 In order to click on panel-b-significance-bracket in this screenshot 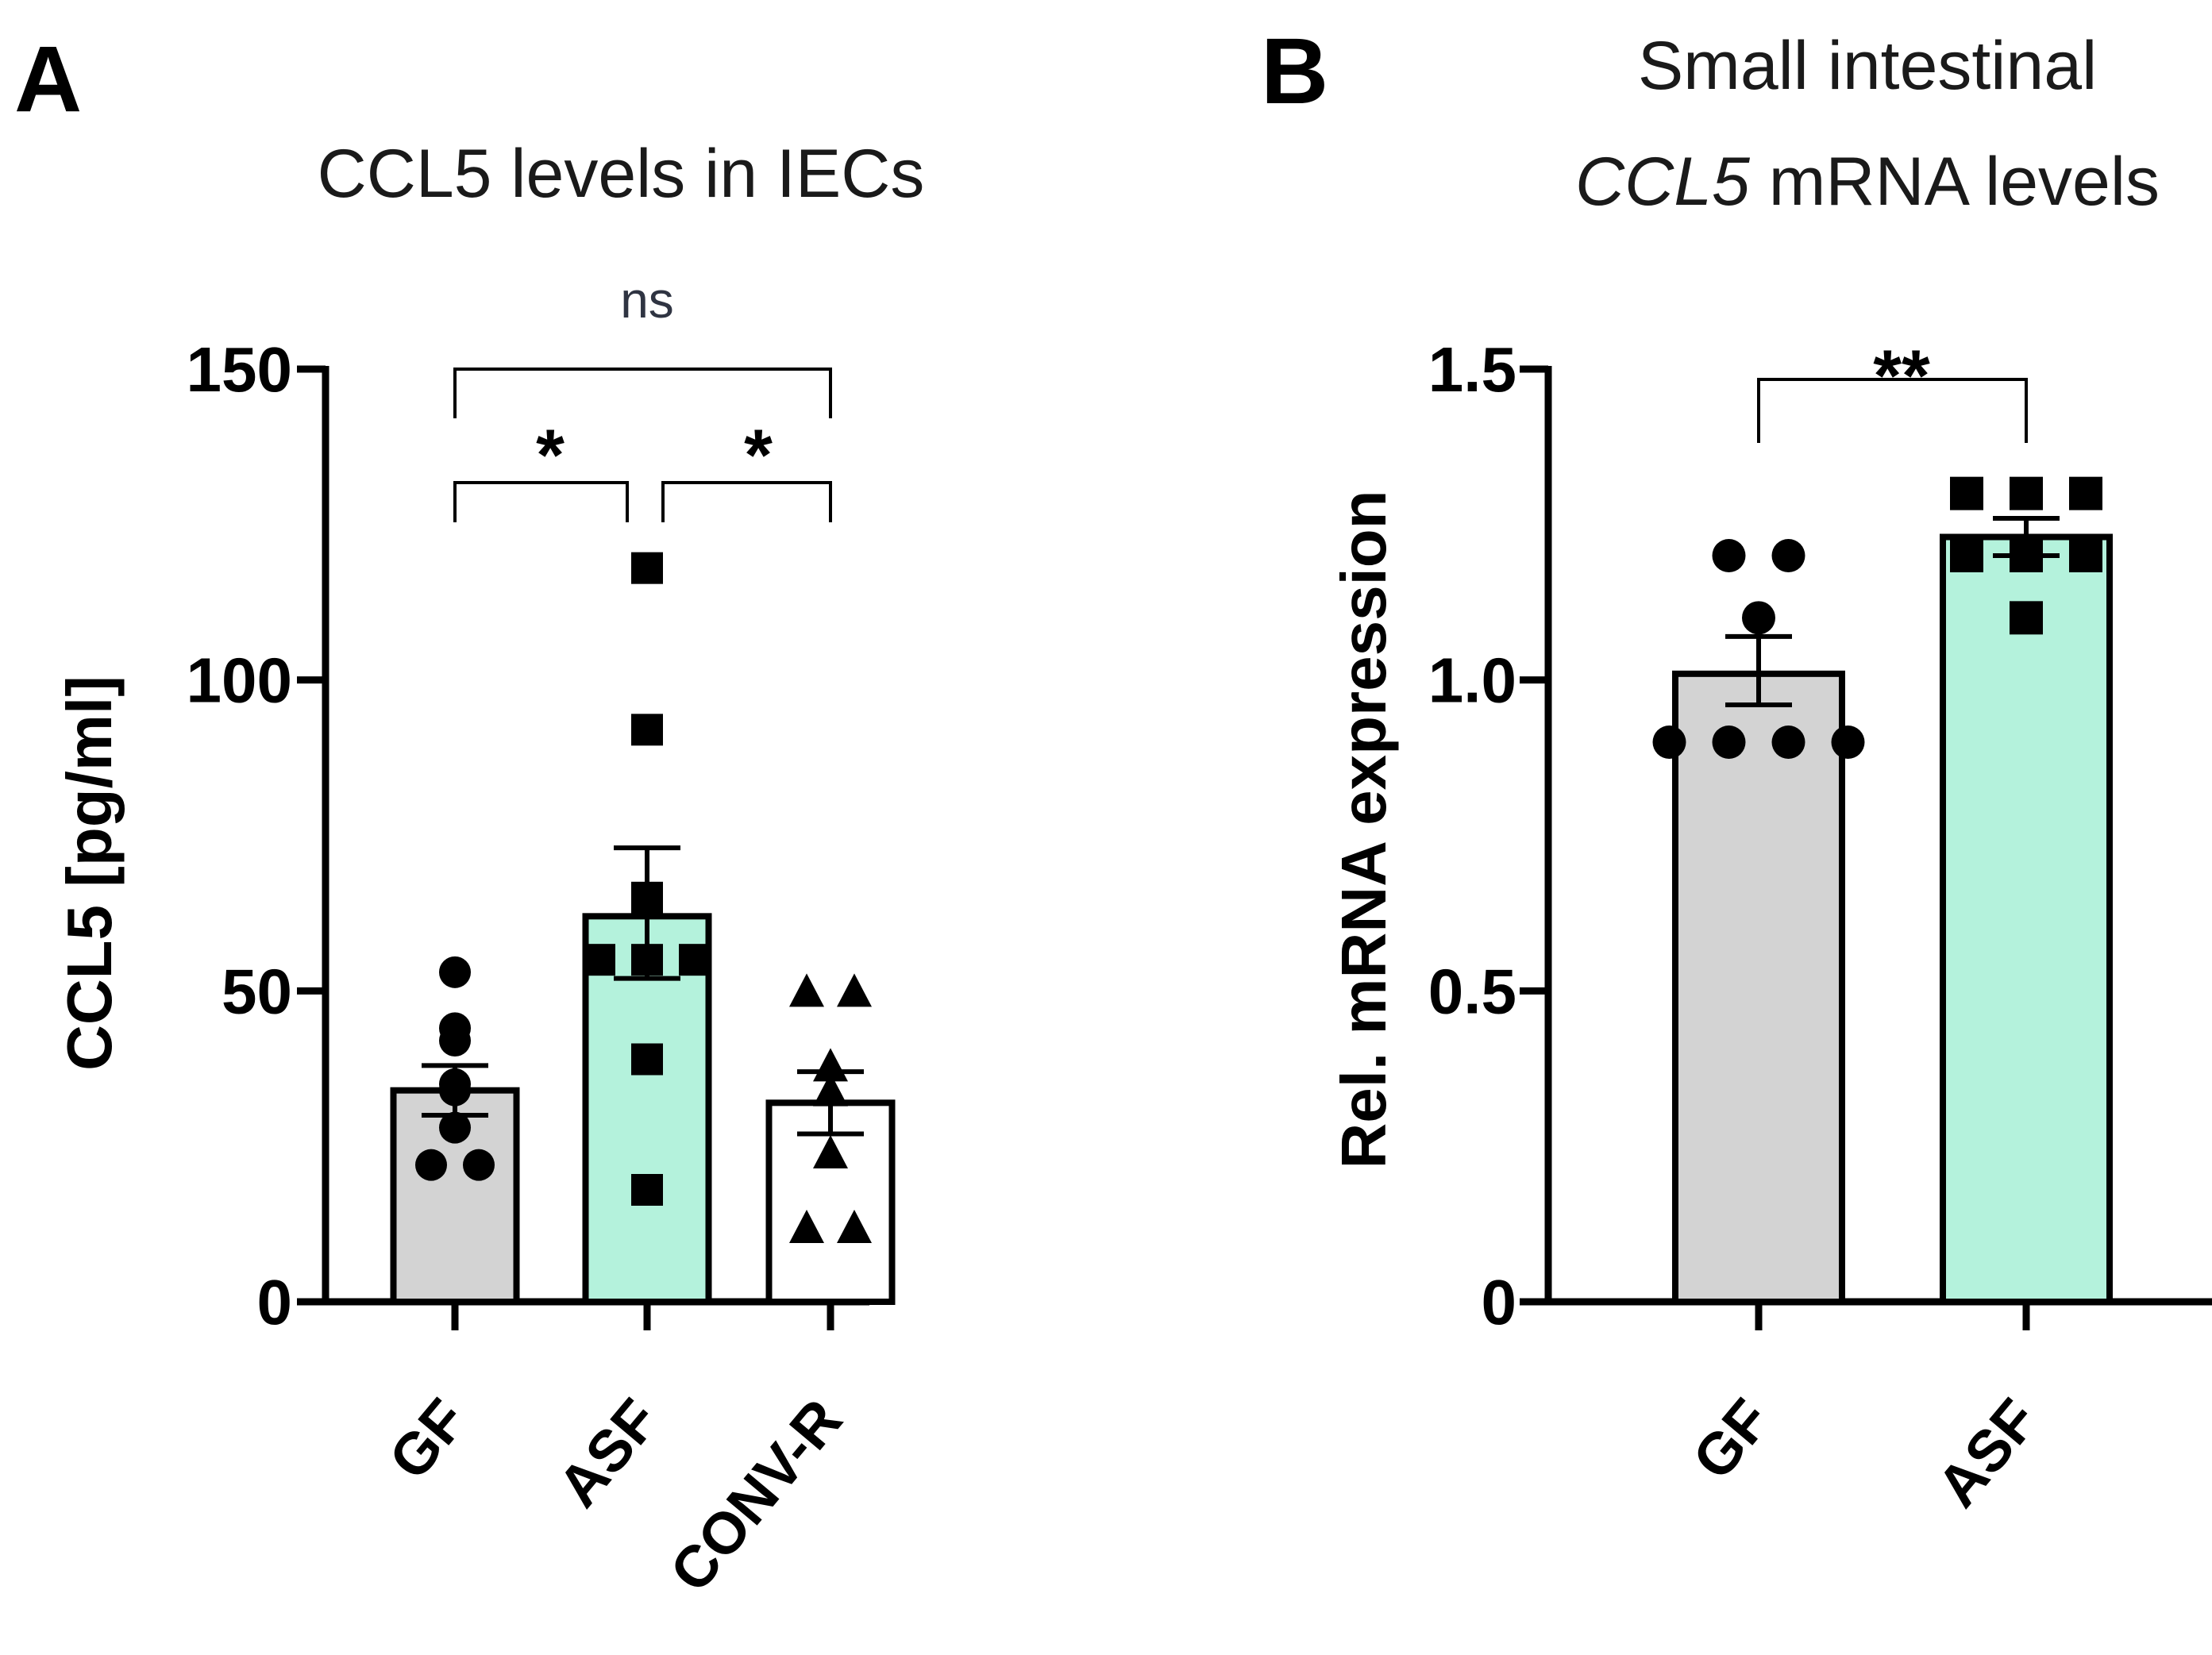, I will do `click(1893, 410)`.